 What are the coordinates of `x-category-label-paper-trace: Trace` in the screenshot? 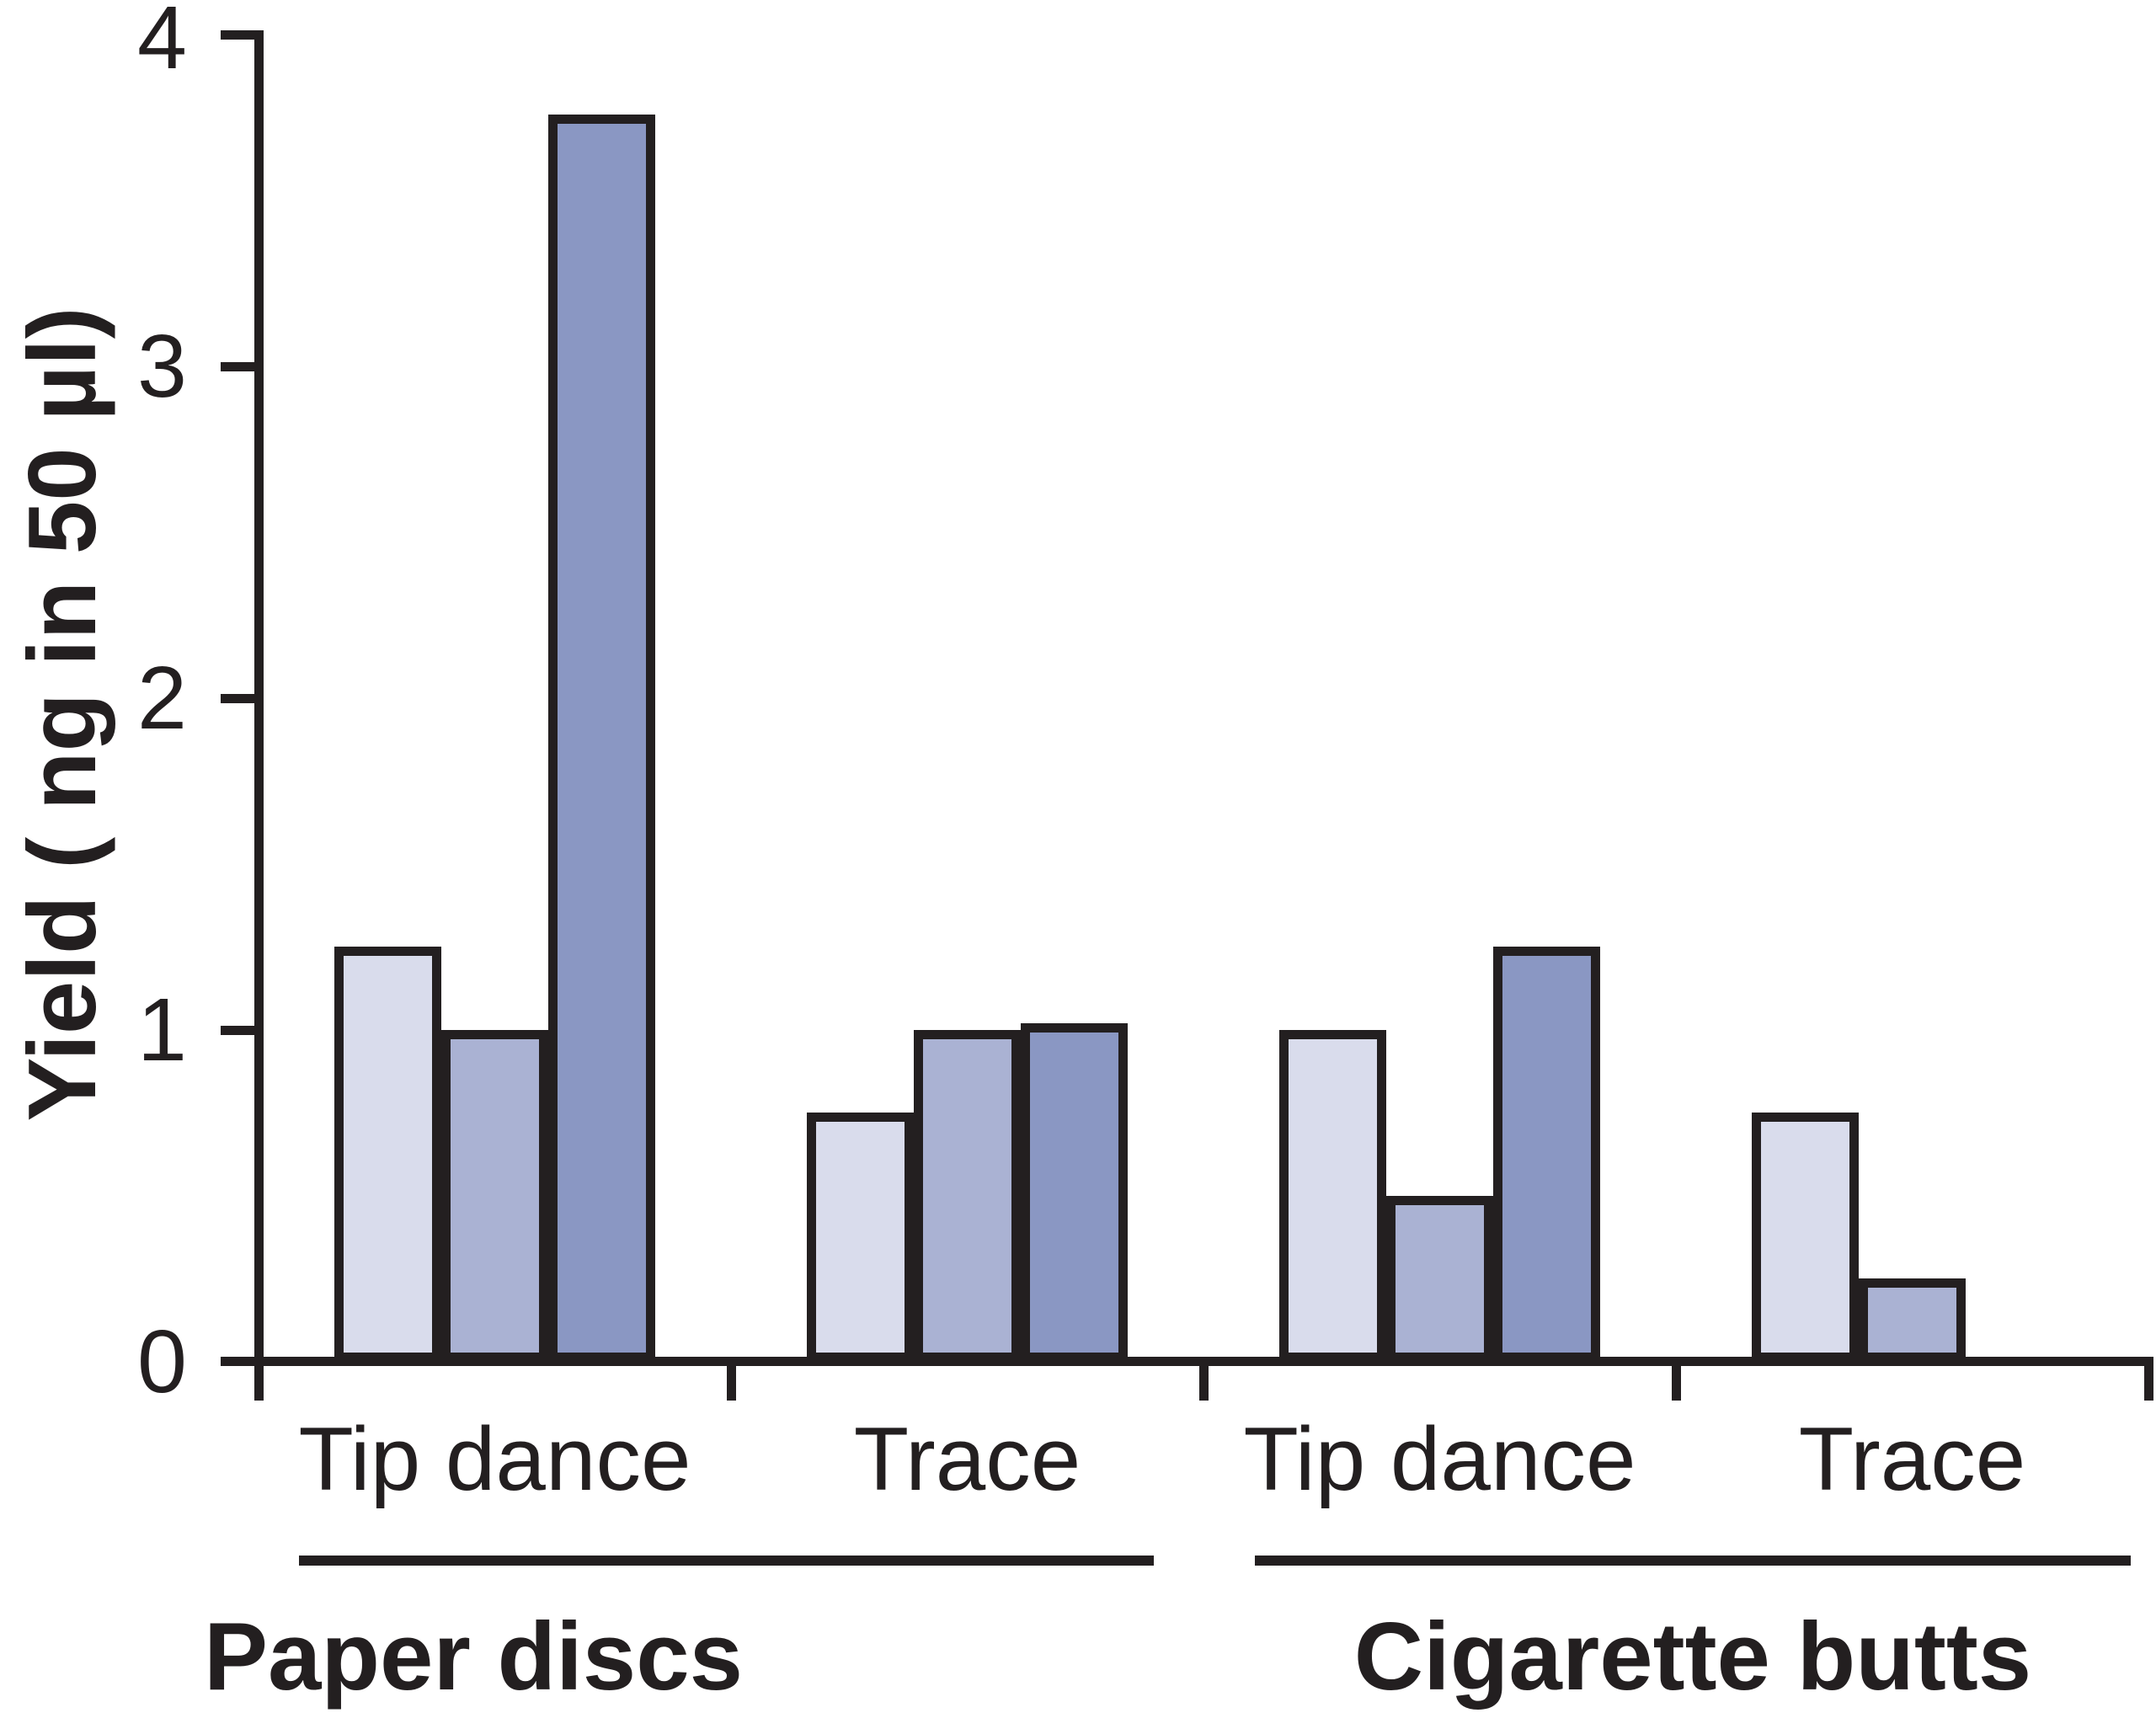 It's located at (967, 1459).